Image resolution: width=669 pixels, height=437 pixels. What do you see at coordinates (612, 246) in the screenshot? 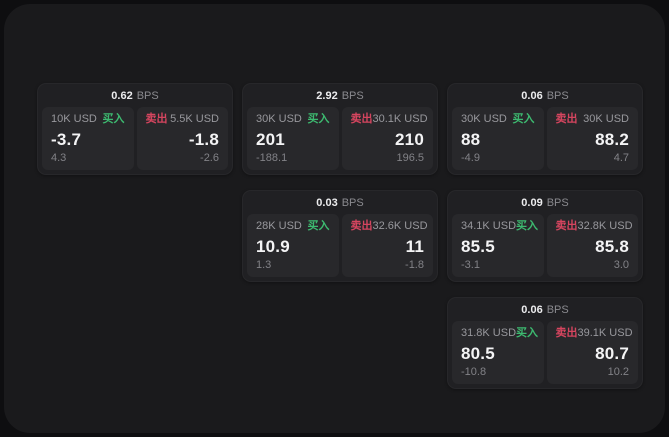
I see `sell-price: 85.8` at bounding box center [612, 246].